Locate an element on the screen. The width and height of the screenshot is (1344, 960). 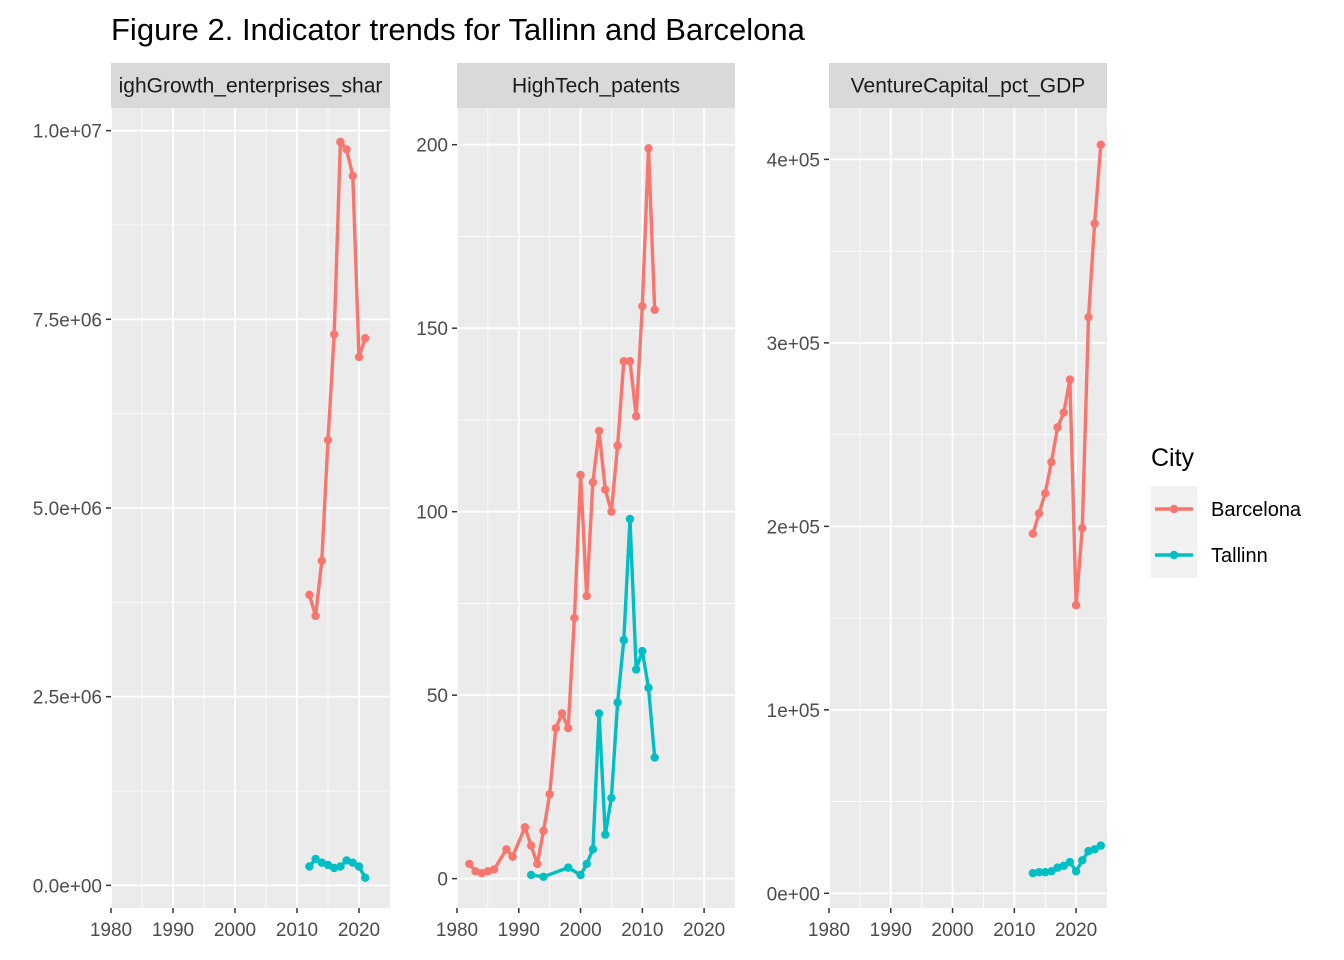
y-tick-label: 0 is located at coordinates (442, 880).